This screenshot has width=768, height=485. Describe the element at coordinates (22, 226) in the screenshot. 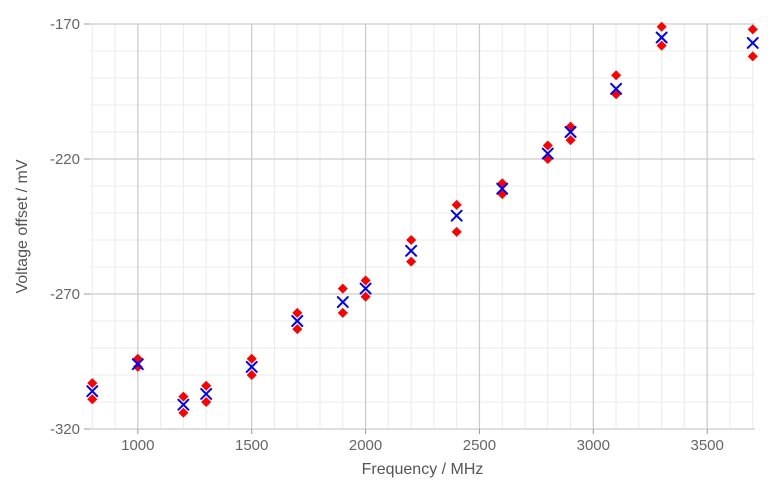

I see `y-axis-label: Voltage offset / mV` at that location.